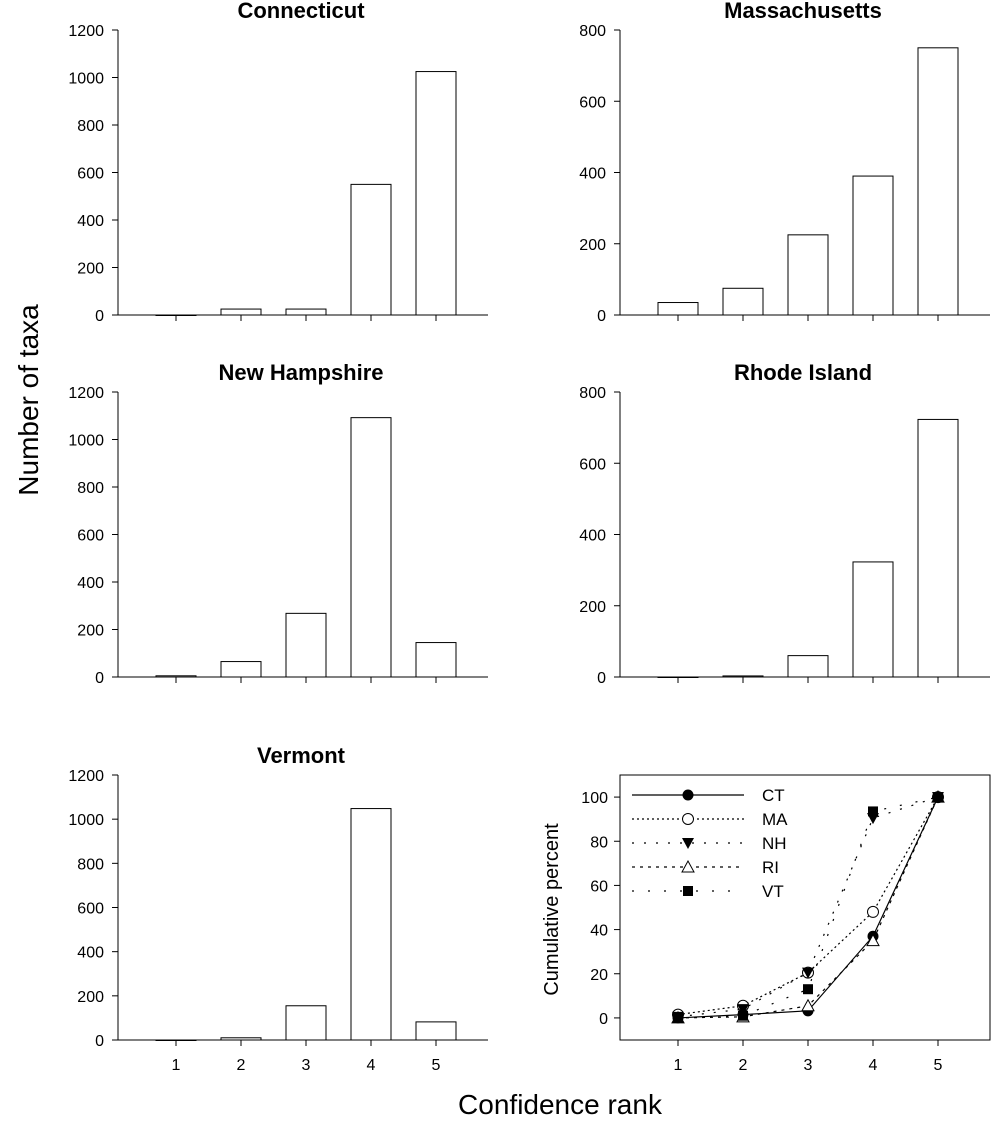 The image size is (995, 1126). What do you see at coordinates (599, 886) in the screenshot?
I see `y-tick-label: 60` at bounding box center [599, 886].